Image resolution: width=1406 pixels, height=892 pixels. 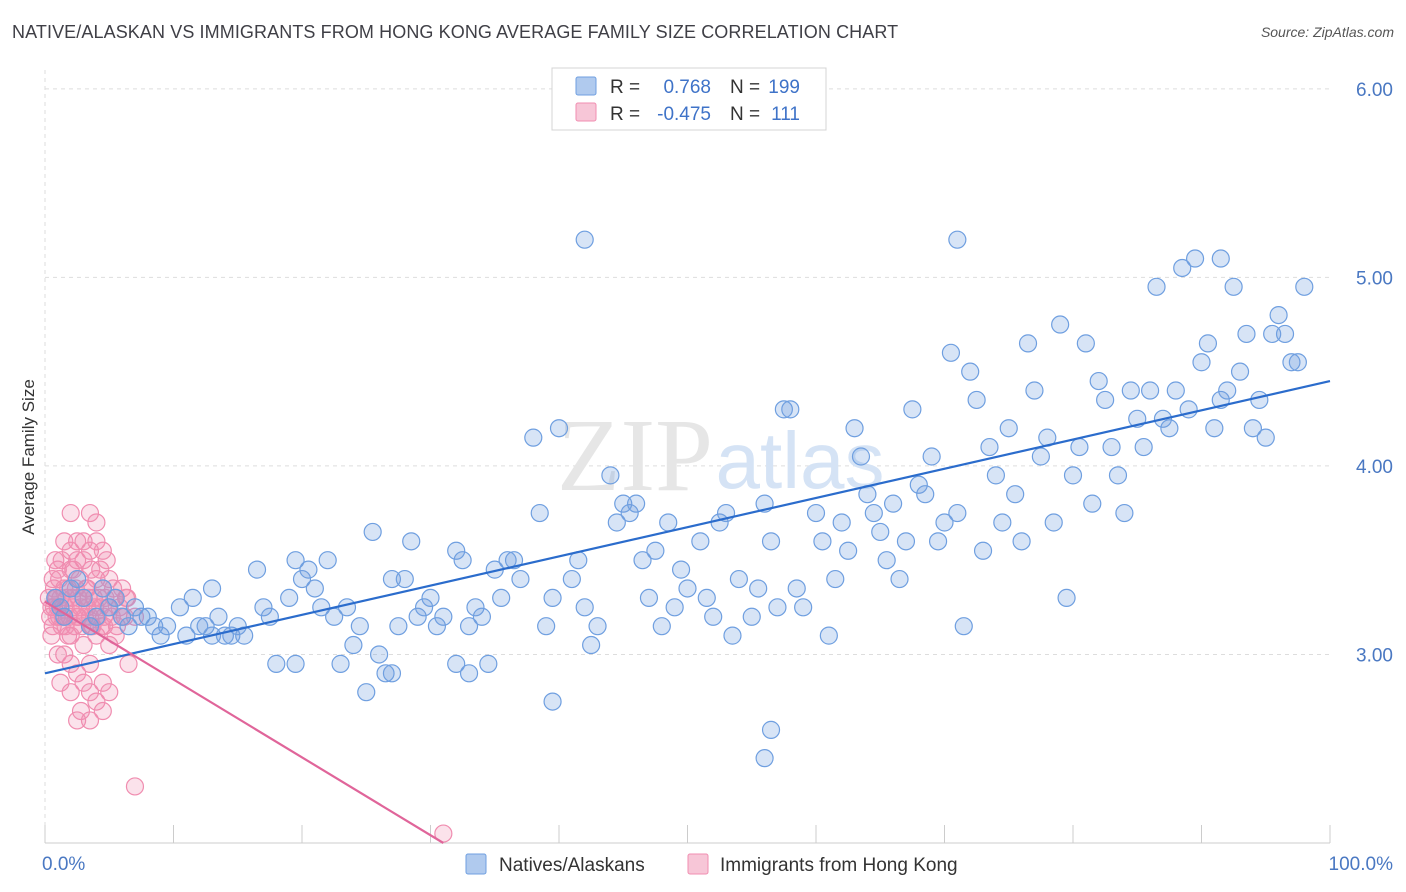 I want to click on x-tick-labels: 0.0% 100.0%, so click(x=717, y=864).